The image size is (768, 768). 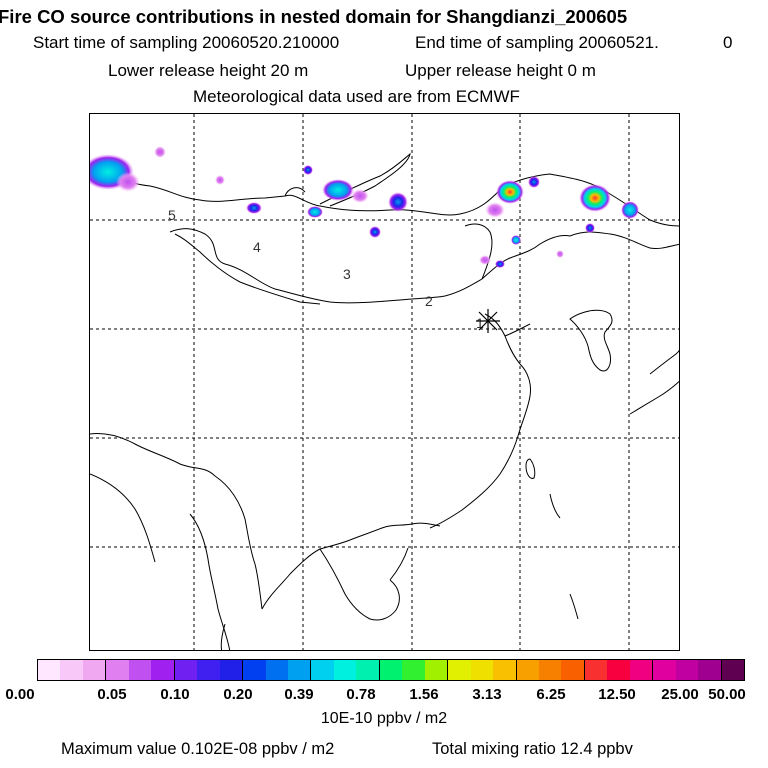 I want to click on colorbar-tick-label: 0.78, so click(x=361, y=694).